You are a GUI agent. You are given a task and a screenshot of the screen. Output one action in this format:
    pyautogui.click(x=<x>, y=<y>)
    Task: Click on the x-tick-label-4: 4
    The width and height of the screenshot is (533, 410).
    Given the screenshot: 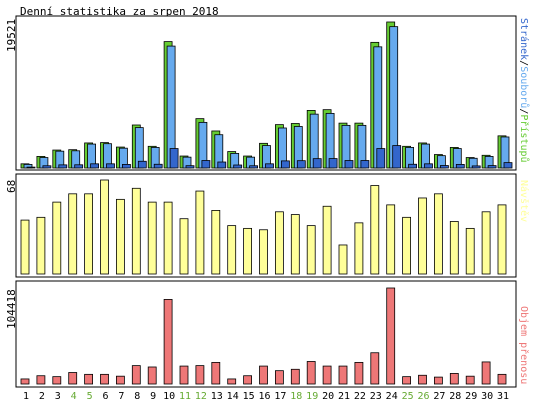 What is the action you would take?
    pyautogui.click(x=74, y=396)
    